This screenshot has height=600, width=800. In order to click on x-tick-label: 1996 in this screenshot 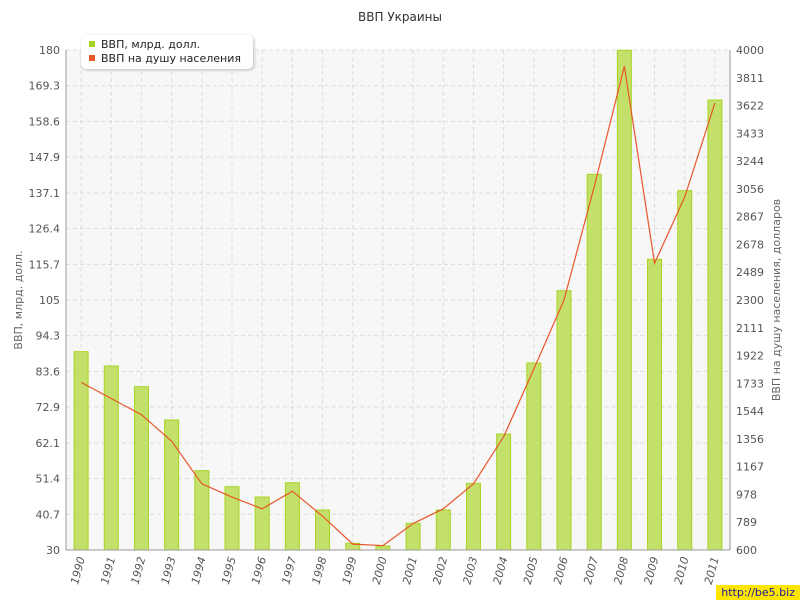, I will do `click(259, 570)`.